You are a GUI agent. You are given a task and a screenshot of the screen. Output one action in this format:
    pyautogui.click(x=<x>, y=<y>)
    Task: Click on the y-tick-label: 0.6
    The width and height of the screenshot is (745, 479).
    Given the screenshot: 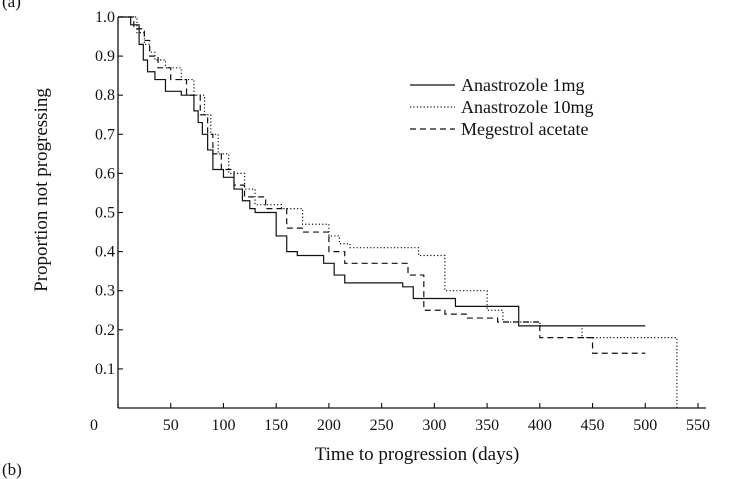 What is the action you would take?
    pyautogui.click(x=105, y=173)
    